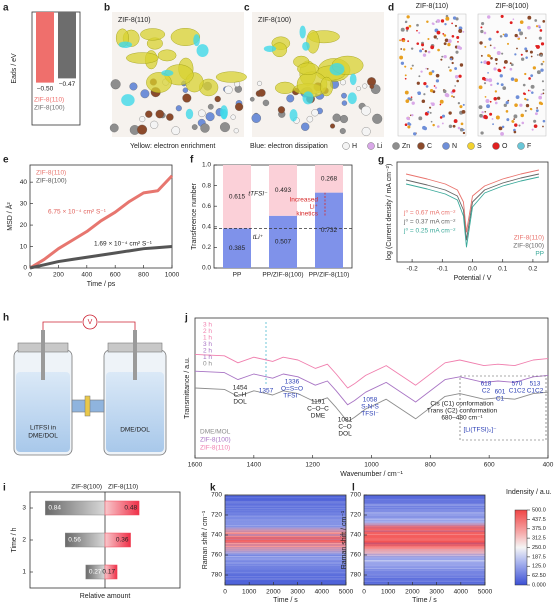 This screenshot has width=554, height=610. I want to click on image-label: ZIF-8(100), so click(274, 20).